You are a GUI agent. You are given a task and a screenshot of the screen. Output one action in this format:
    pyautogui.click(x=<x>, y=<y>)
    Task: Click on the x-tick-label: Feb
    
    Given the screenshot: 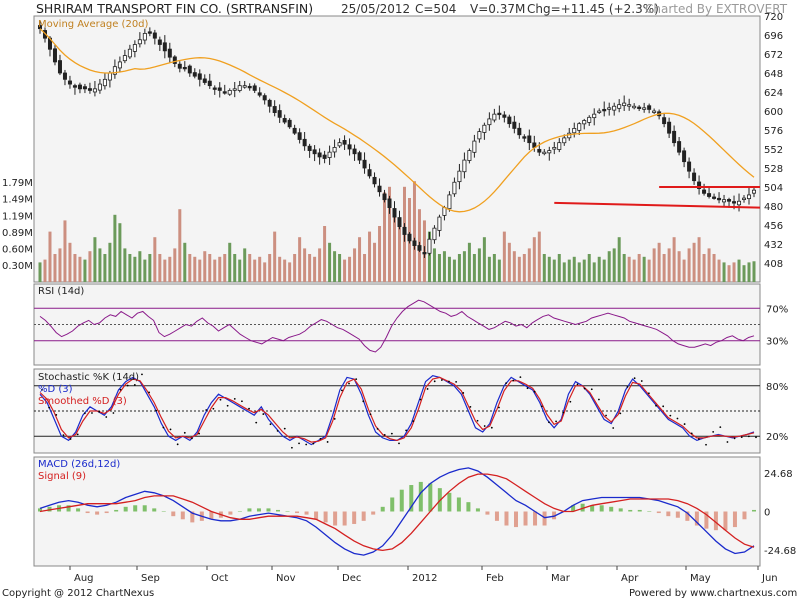 What is the action you would take?
    pyautogui.click(x=495, y=578)
    